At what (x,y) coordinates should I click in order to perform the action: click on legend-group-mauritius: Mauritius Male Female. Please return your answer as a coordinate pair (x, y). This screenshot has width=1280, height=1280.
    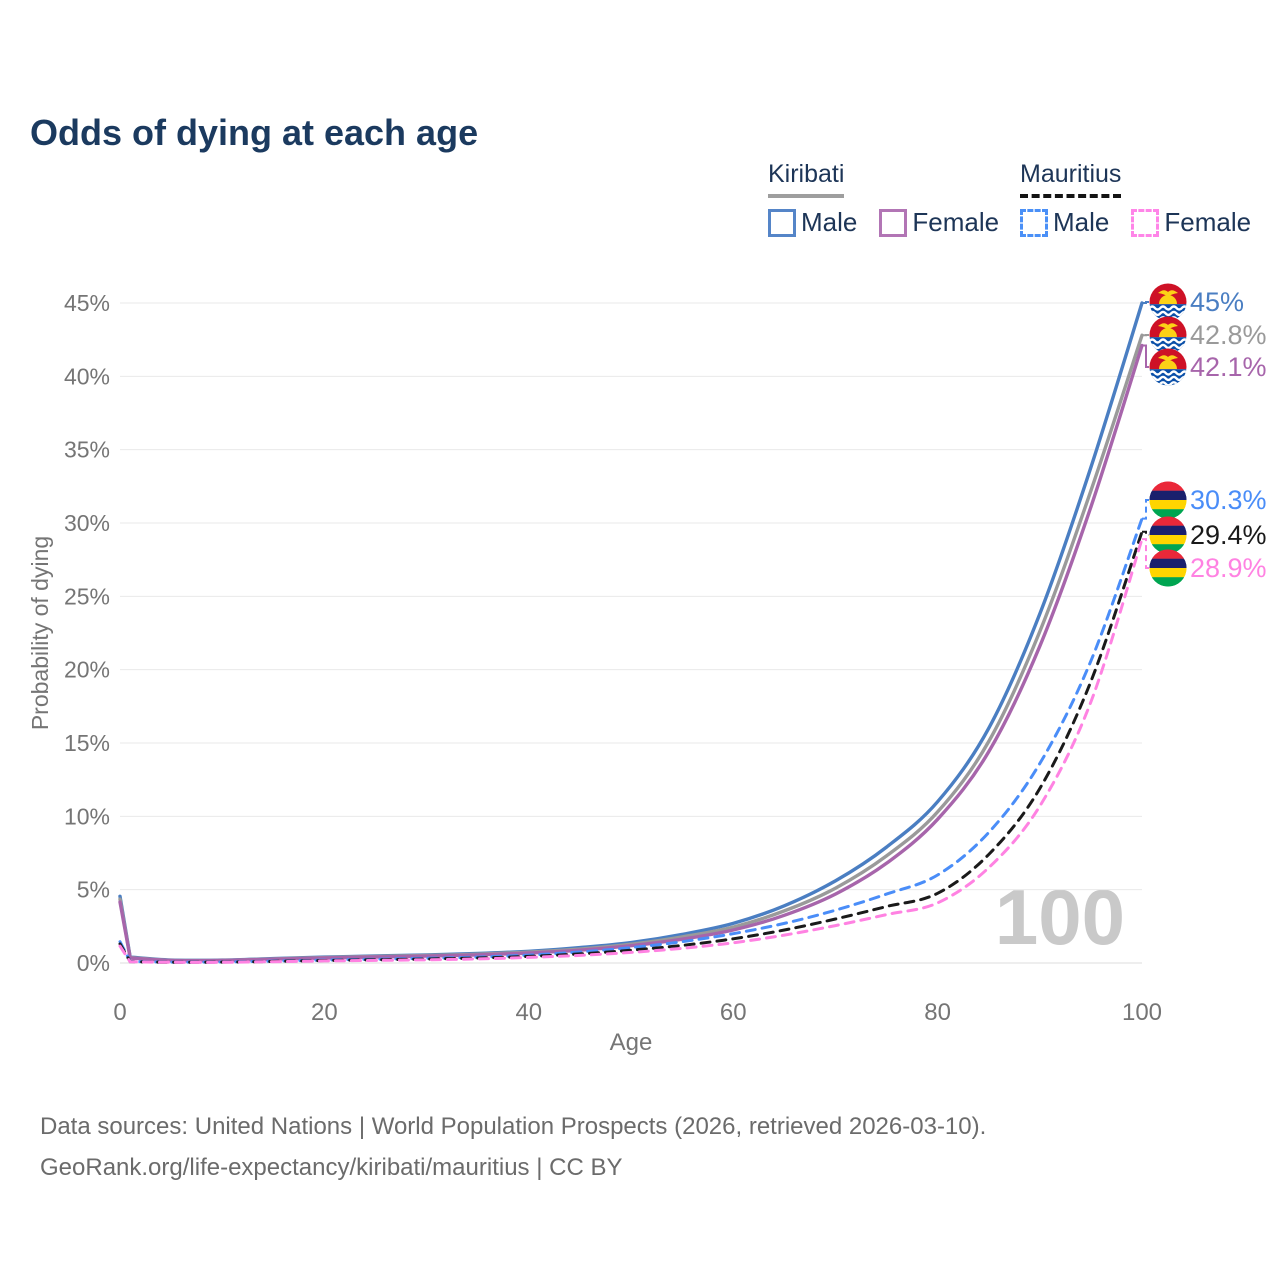
    Looking at the image, I should click on (1135, 199).